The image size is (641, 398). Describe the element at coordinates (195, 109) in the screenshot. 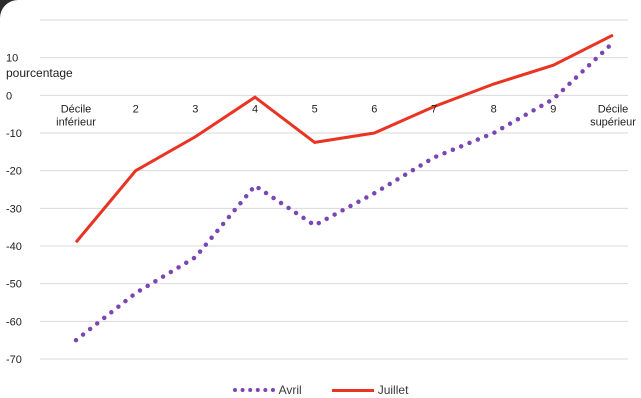

I see `x-tick-label: 3` at that location.